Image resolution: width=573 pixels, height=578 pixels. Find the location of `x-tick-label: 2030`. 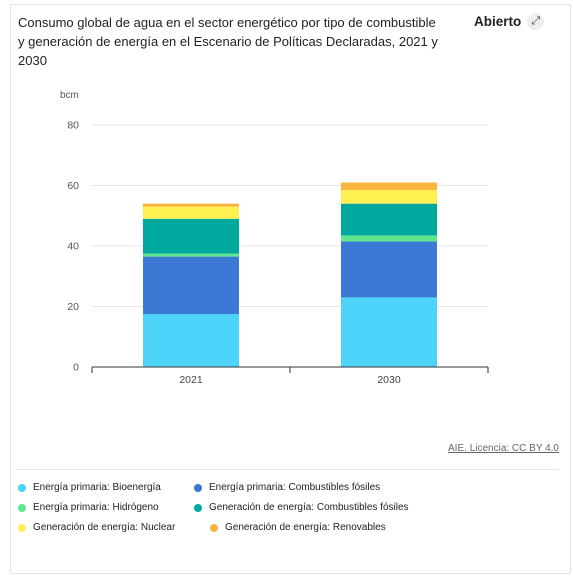

x-tick-label: 2030 is located at coordinates (389, 380).